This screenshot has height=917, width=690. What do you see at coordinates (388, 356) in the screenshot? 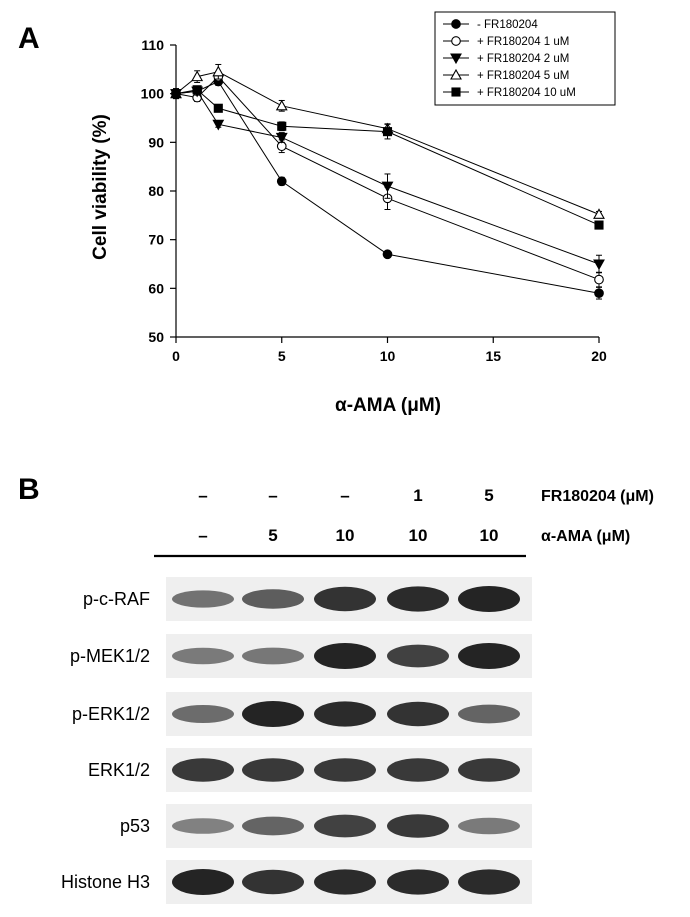
I see `x-tick-label: 10` at bounding box center [388, 356].